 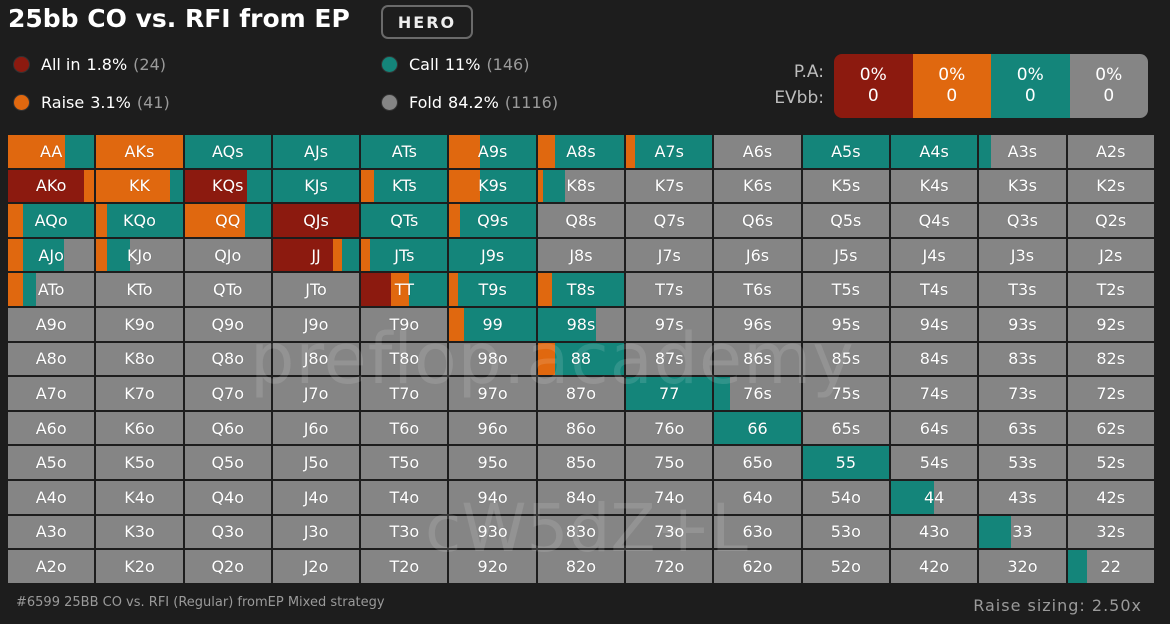 I want to click on hand-cell-J7s: J7s, so click(x=669, y=255).